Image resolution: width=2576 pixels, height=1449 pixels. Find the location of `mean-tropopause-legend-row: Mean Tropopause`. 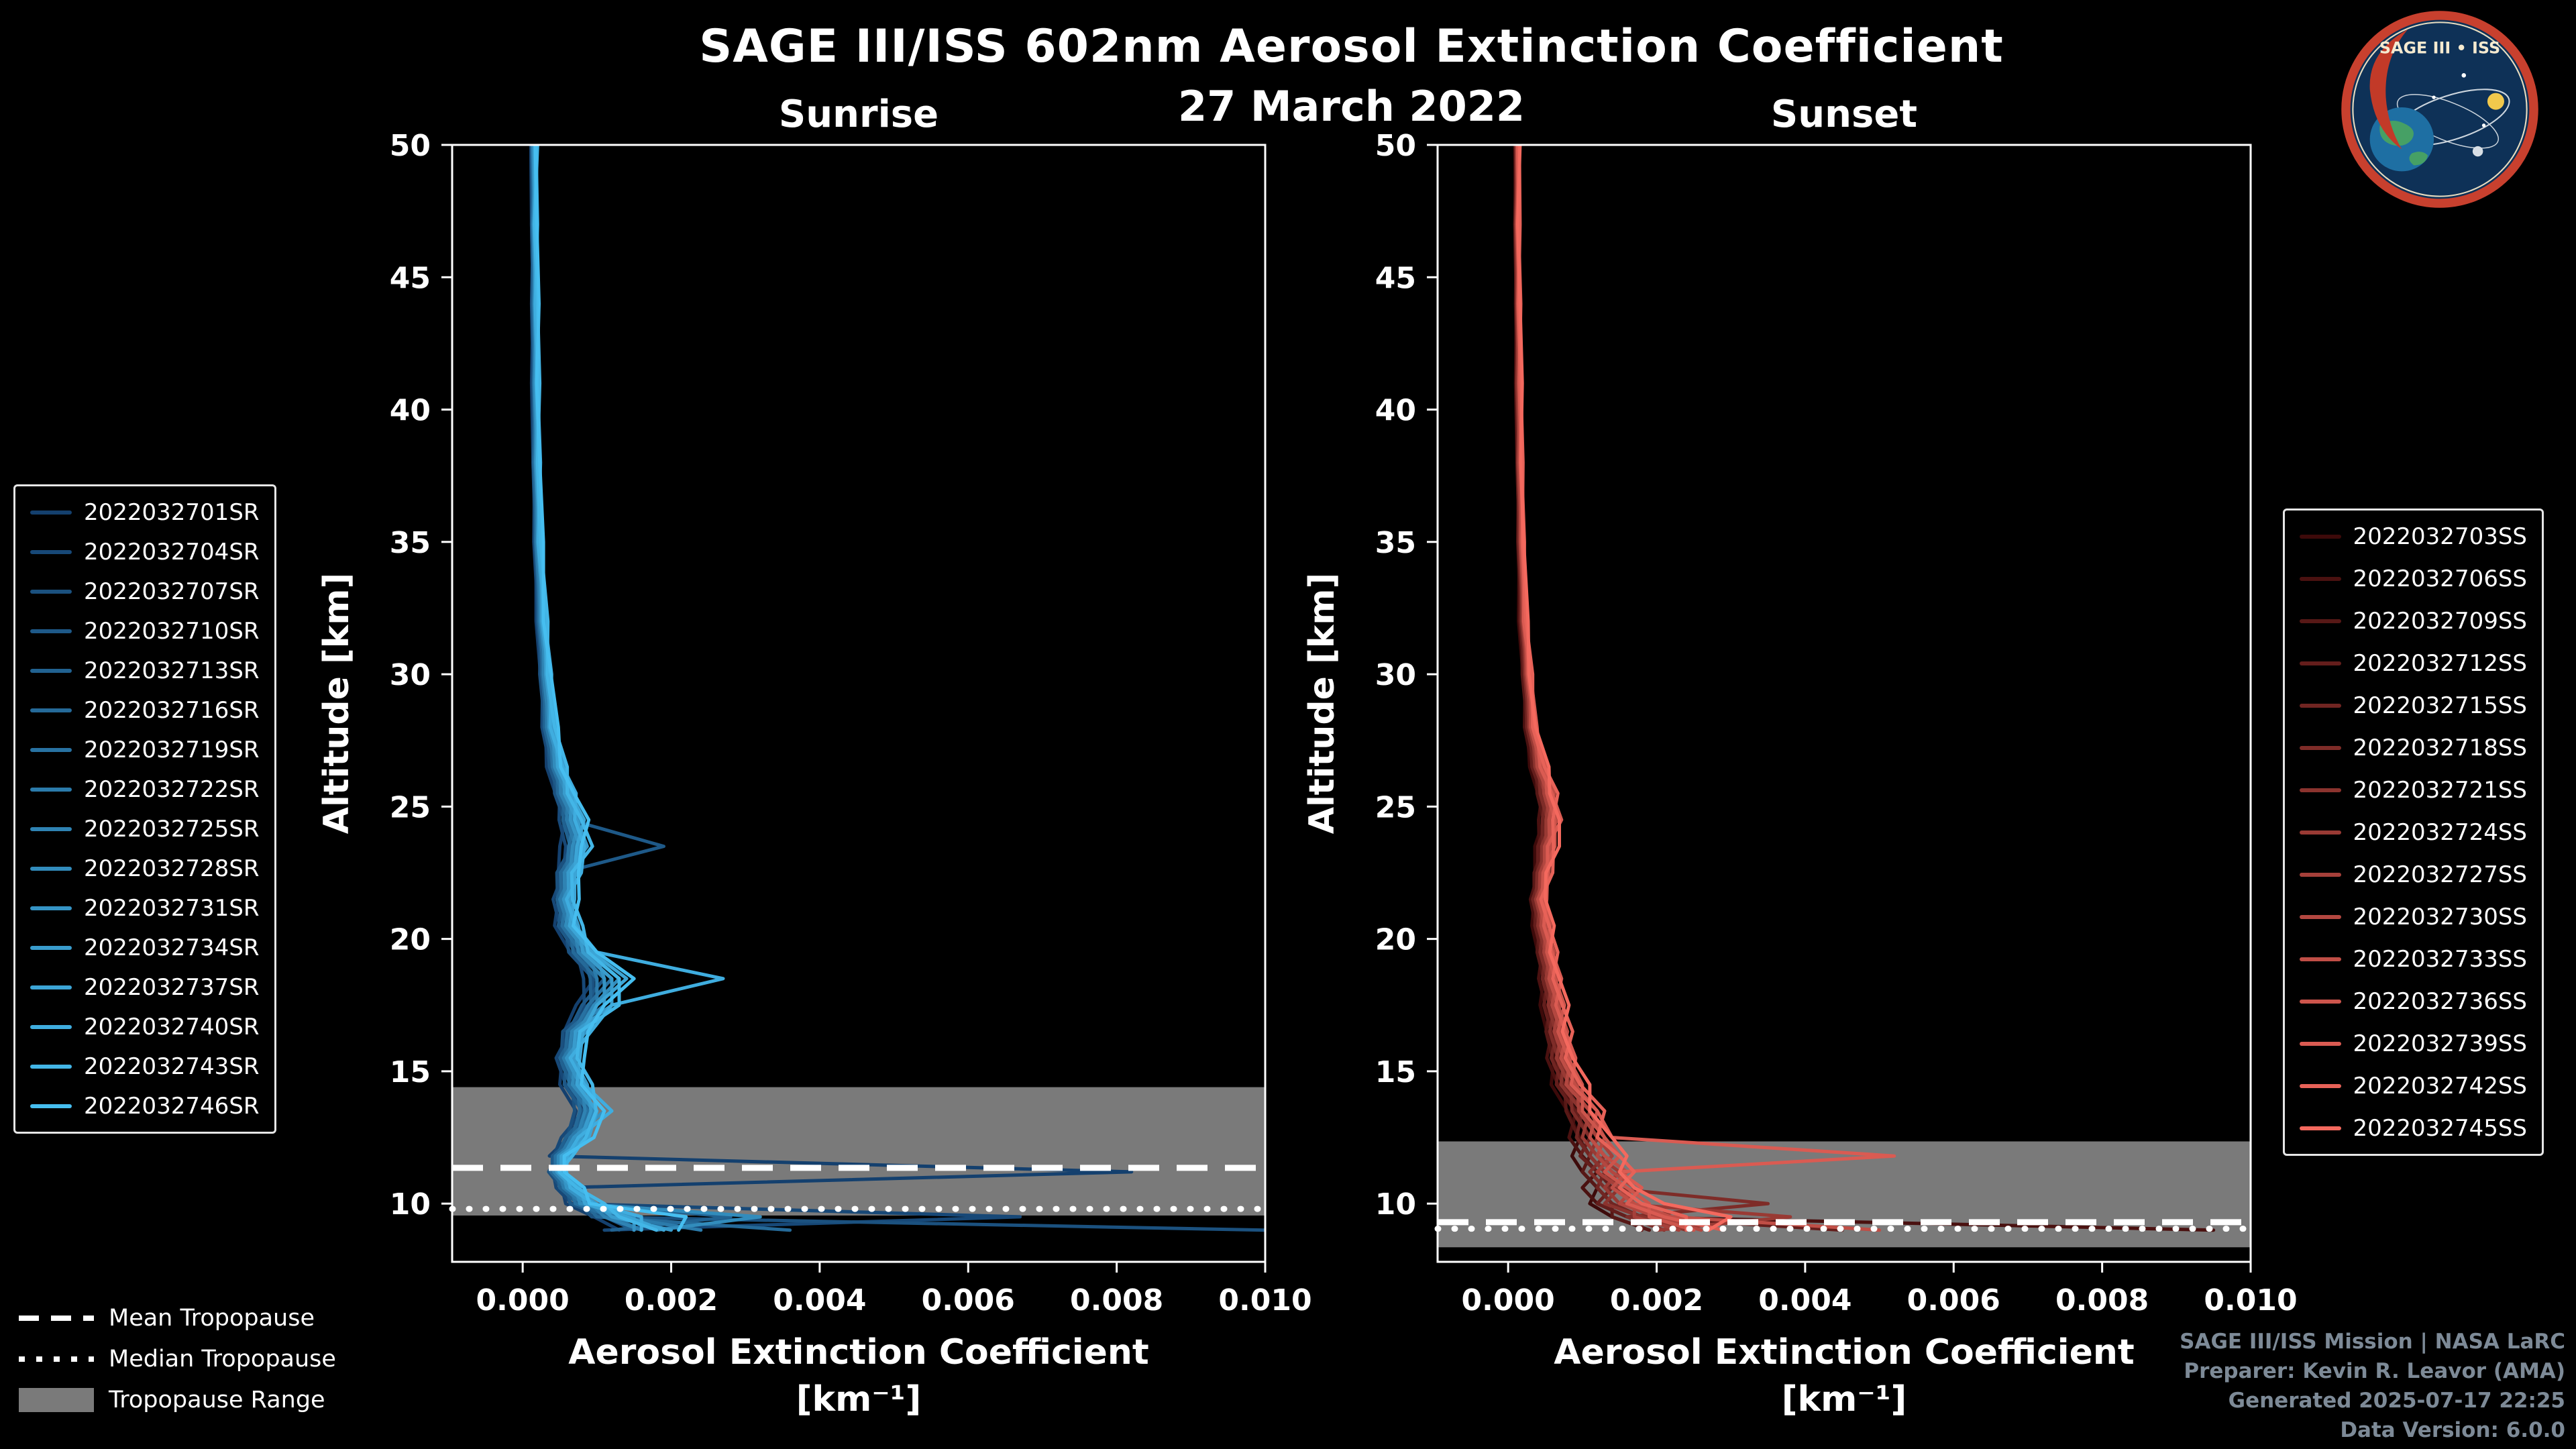

mean-tropopause-legend-row: Mean Tropopause is located at coordinates (177, 1318).